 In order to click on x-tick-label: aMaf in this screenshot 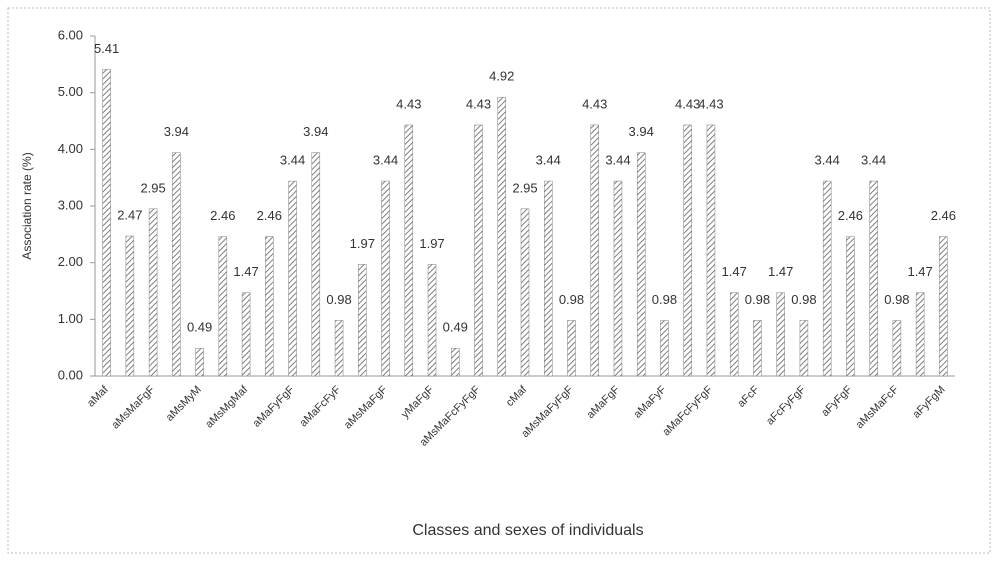, I will do `click(98, 396)`.